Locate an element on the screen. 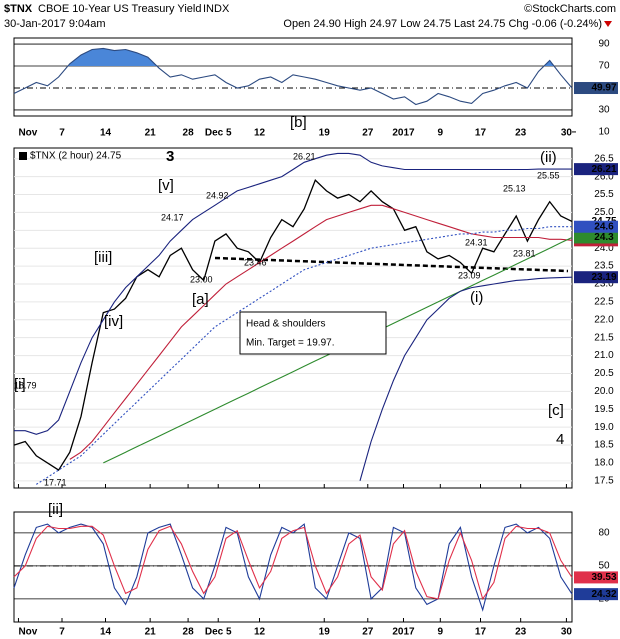 The image size is (620, 639). y-tick-label: 20.5 is located at coordinates (604, 373).